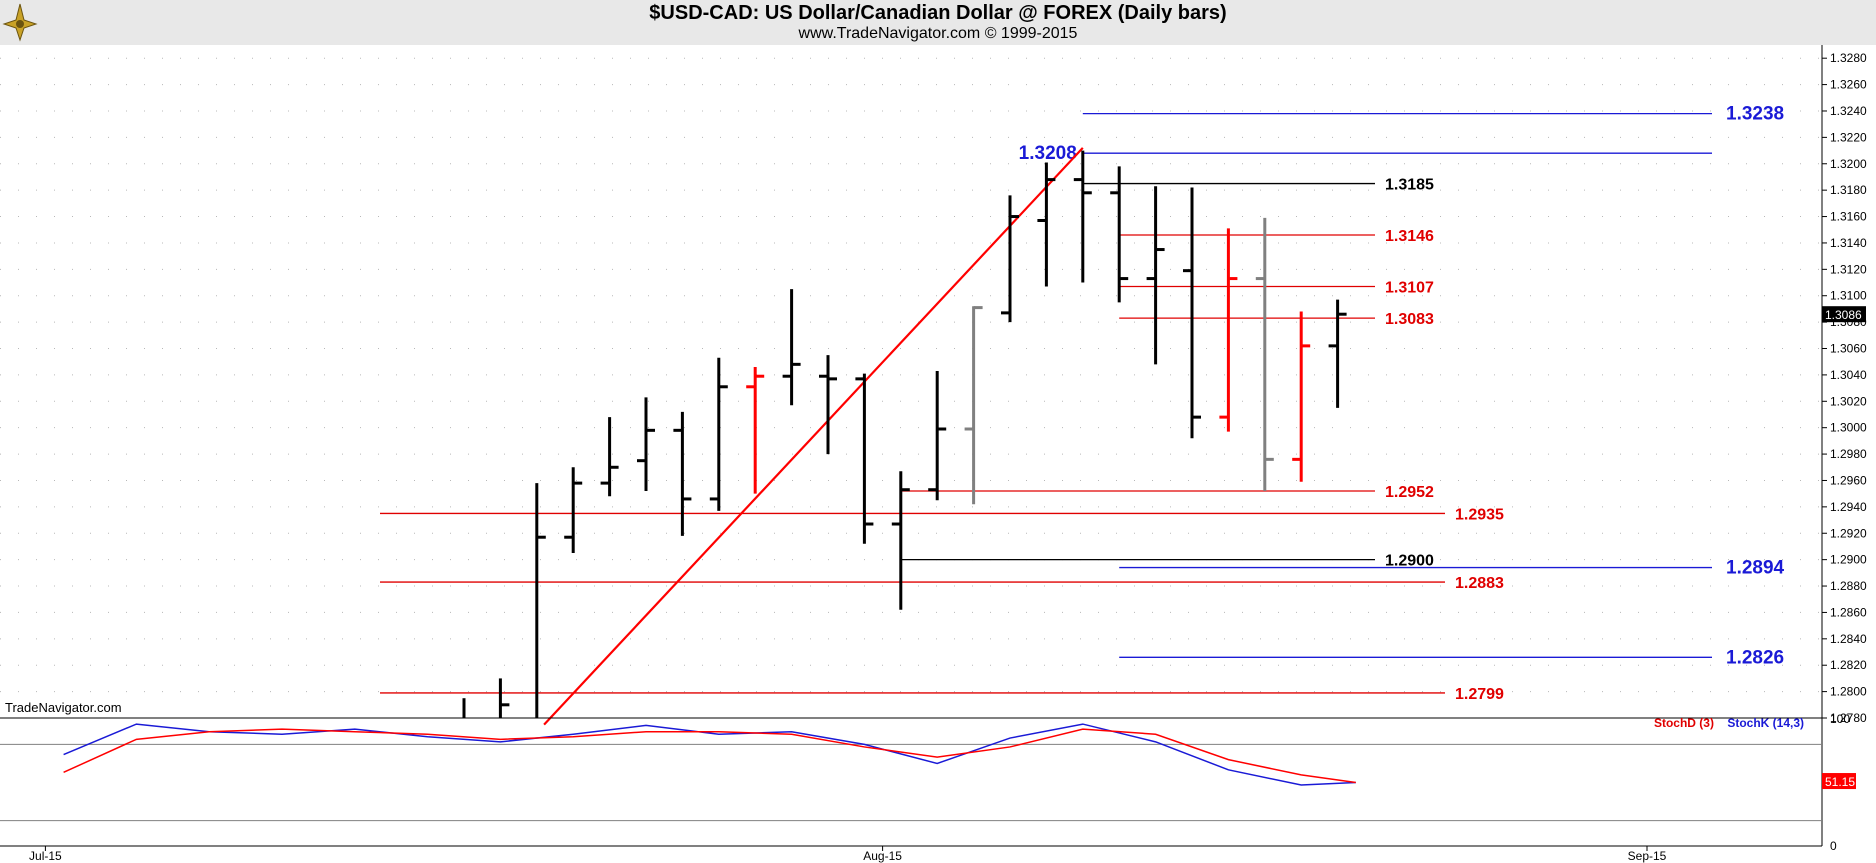 The image size is (1876, 863). Describe the element at coordinates (1848, 507) in the screenshot. I see `y-tick-label: 1.2940` at that location.